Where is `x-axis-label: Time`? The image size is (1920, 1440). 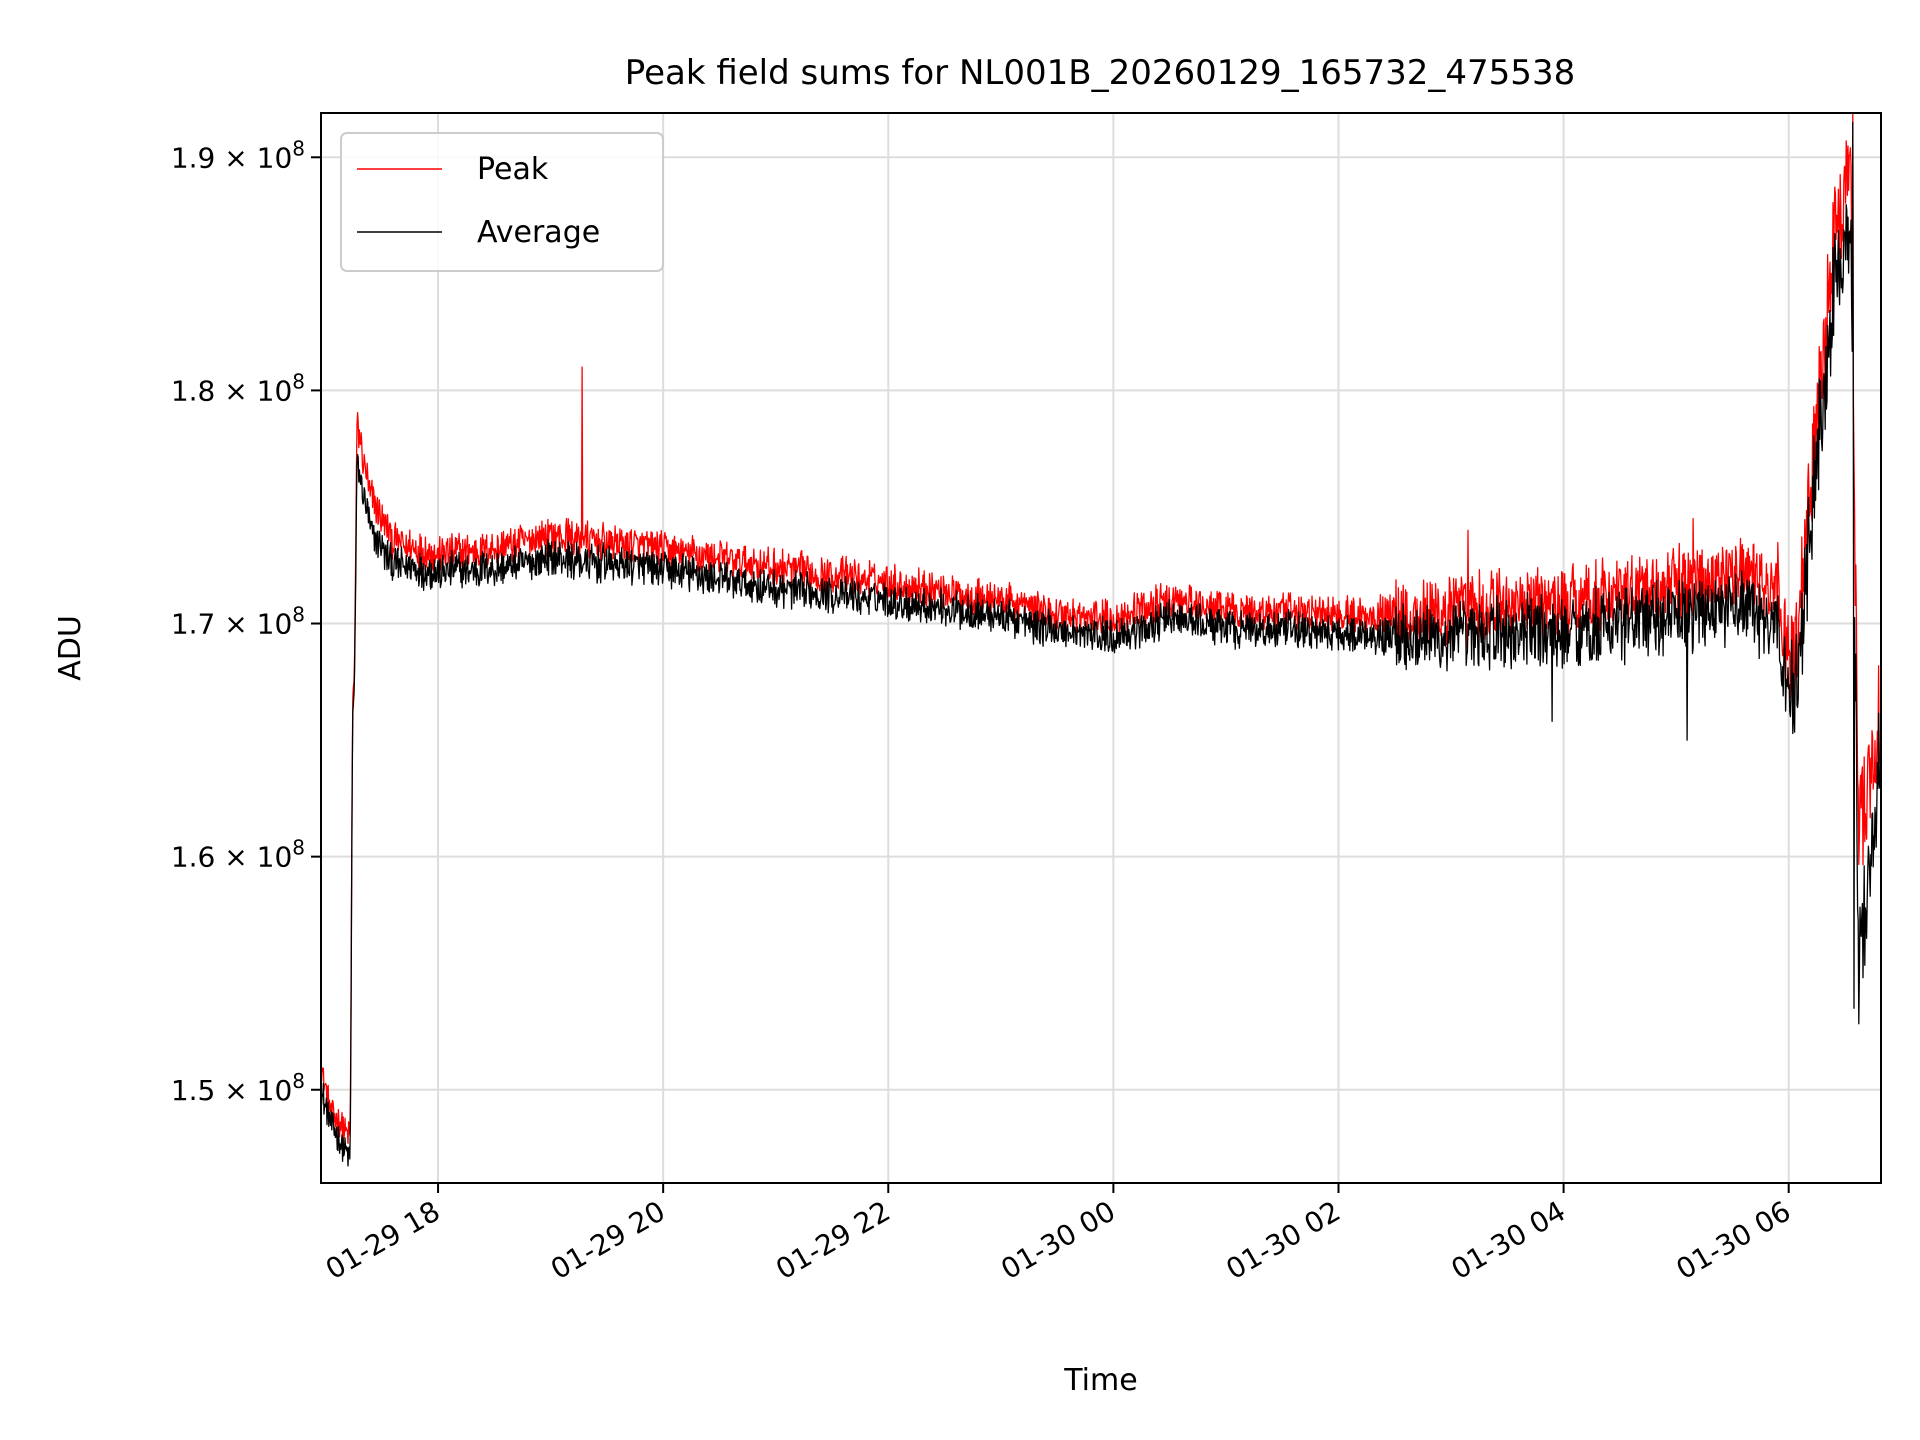
x-axis-label: Time is located at coordinates (1100, 1380).